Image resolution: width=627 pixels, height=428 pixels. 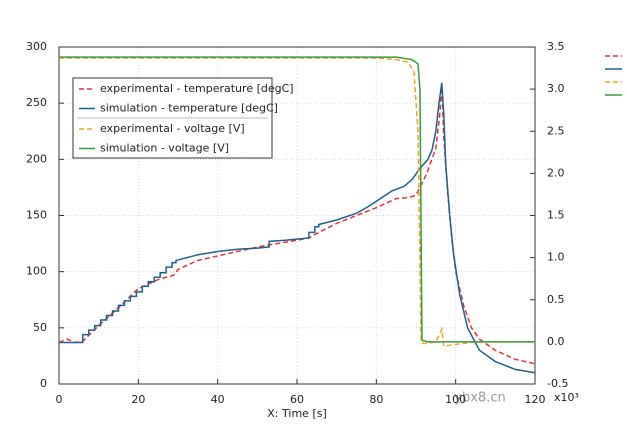 I want to click on y-tick-label: 0, so click(x=43, y=383).